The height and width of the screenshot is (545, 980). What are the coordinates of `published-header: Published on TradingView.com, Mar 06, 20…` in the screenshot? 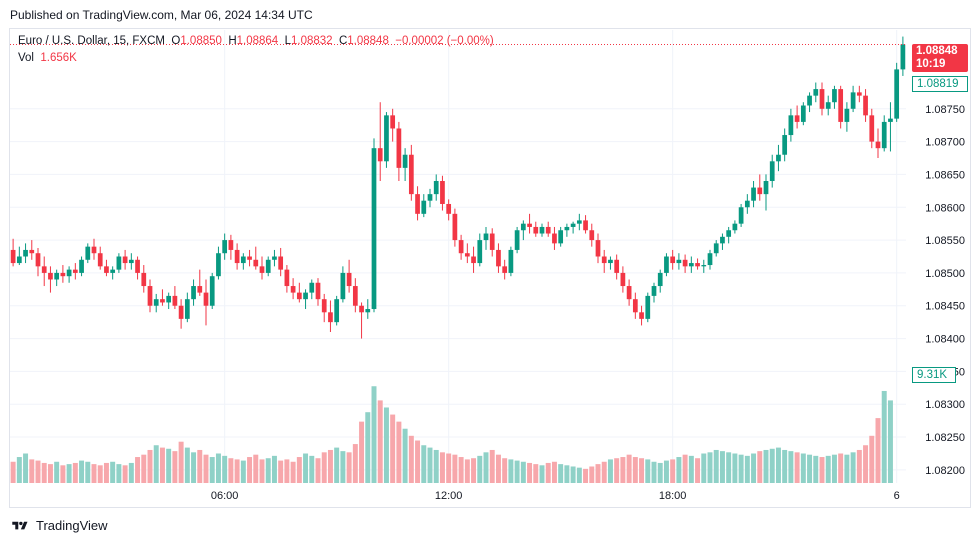 It's located at (161, 15).